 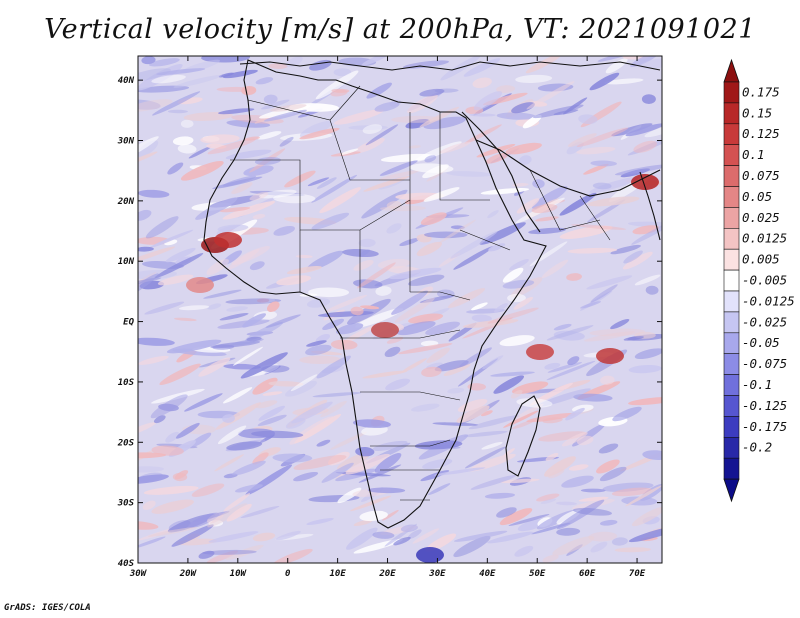 What do you see at coordinates (761, 259) in the screenshot?
I see `colorbar-label: 0.005` at bounding box center [761, 259].